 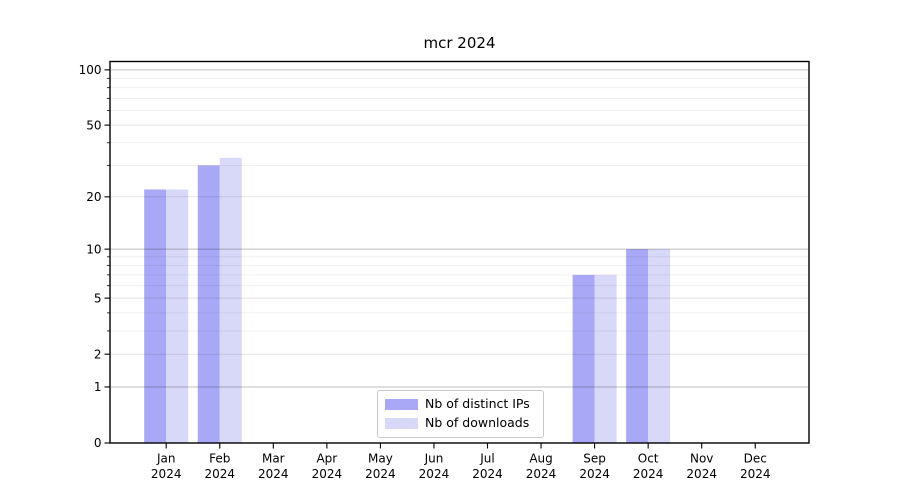 What do you see at coordinates (380, 459) in the screenshot?
I see `x-tick-label-month: May` at bounding box center [380, 459].